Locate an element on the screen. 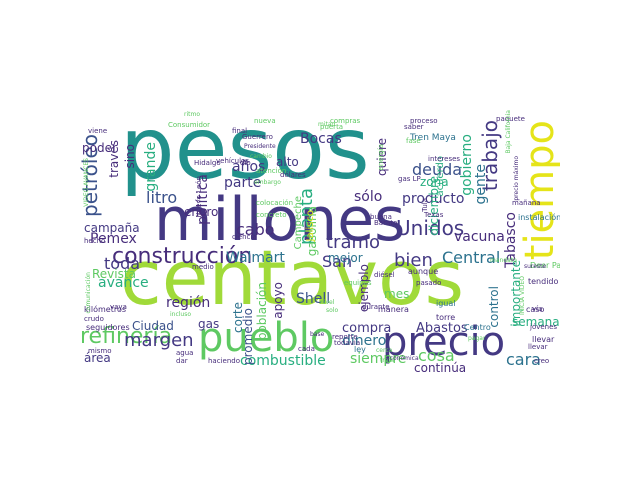 Image resolution: width=640 pixels, height=480 pixels. word-cloud-word: construcción is located at coordinates (182, 256).